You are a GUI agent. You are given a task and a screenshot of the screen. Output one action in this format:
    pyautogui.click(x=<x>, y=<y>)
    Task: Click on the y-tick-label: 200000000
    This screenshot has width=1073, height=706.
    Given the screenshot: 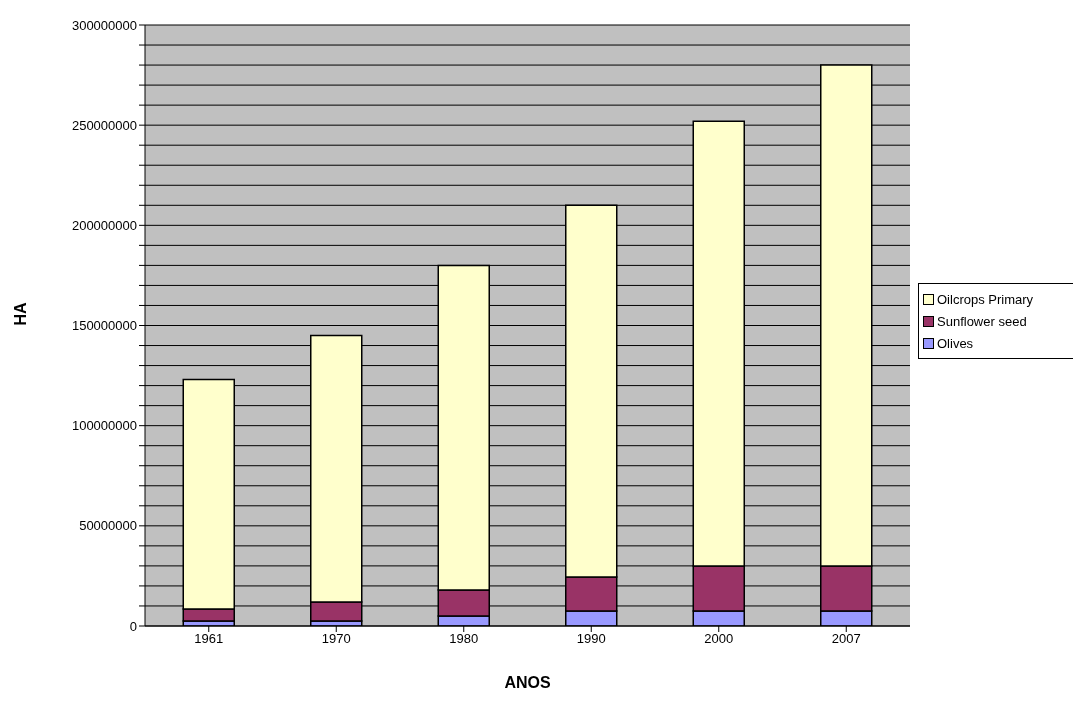 What is the action you would take?
    pyautogui.click(x=104, y=225)
    